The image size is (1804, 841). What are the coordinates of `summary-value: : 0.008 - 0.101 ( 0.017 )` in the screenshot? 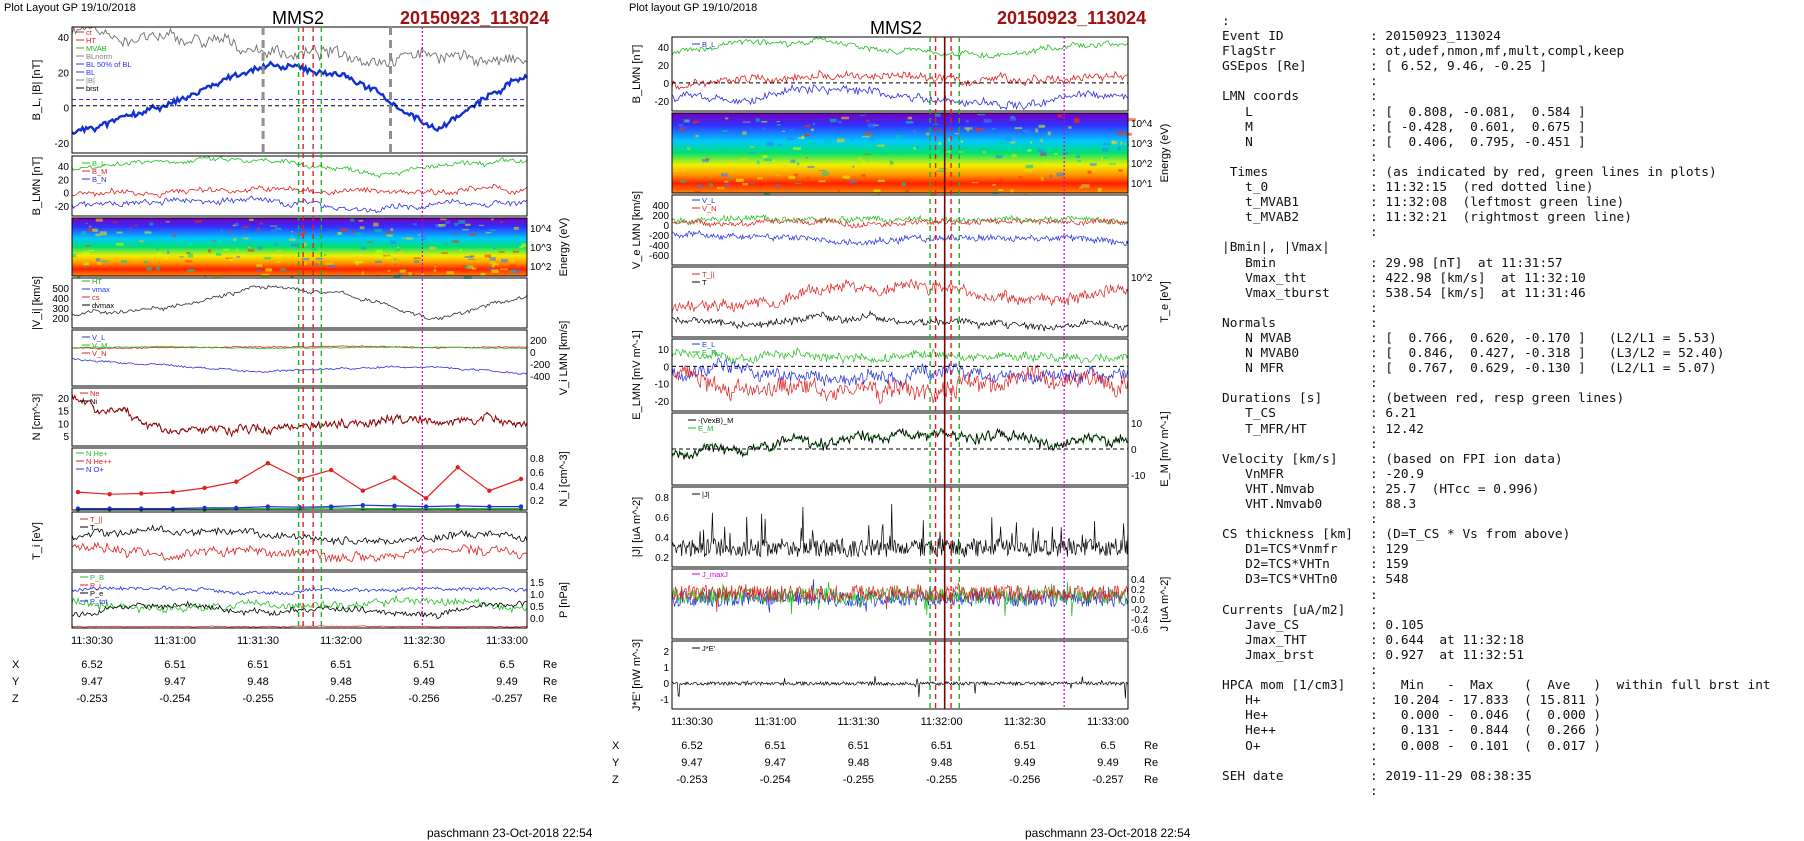 It's located at (1486, 746).